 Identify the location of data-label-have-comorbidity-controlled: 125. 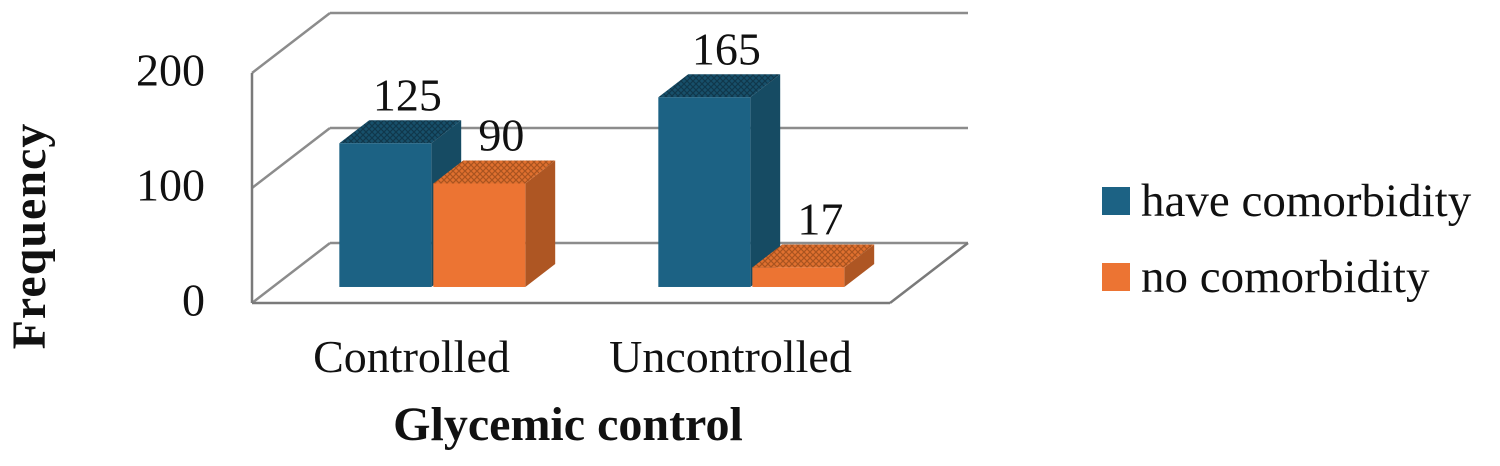
(407, 94).